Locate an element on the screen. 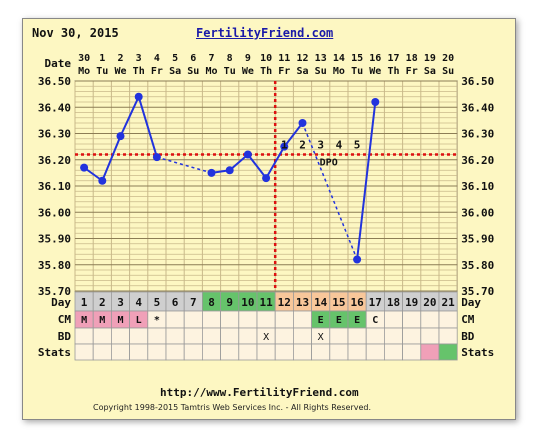 This screenshot has width=536, height=432. cycle-day-number: 17 is located at coordinates (375, 302).